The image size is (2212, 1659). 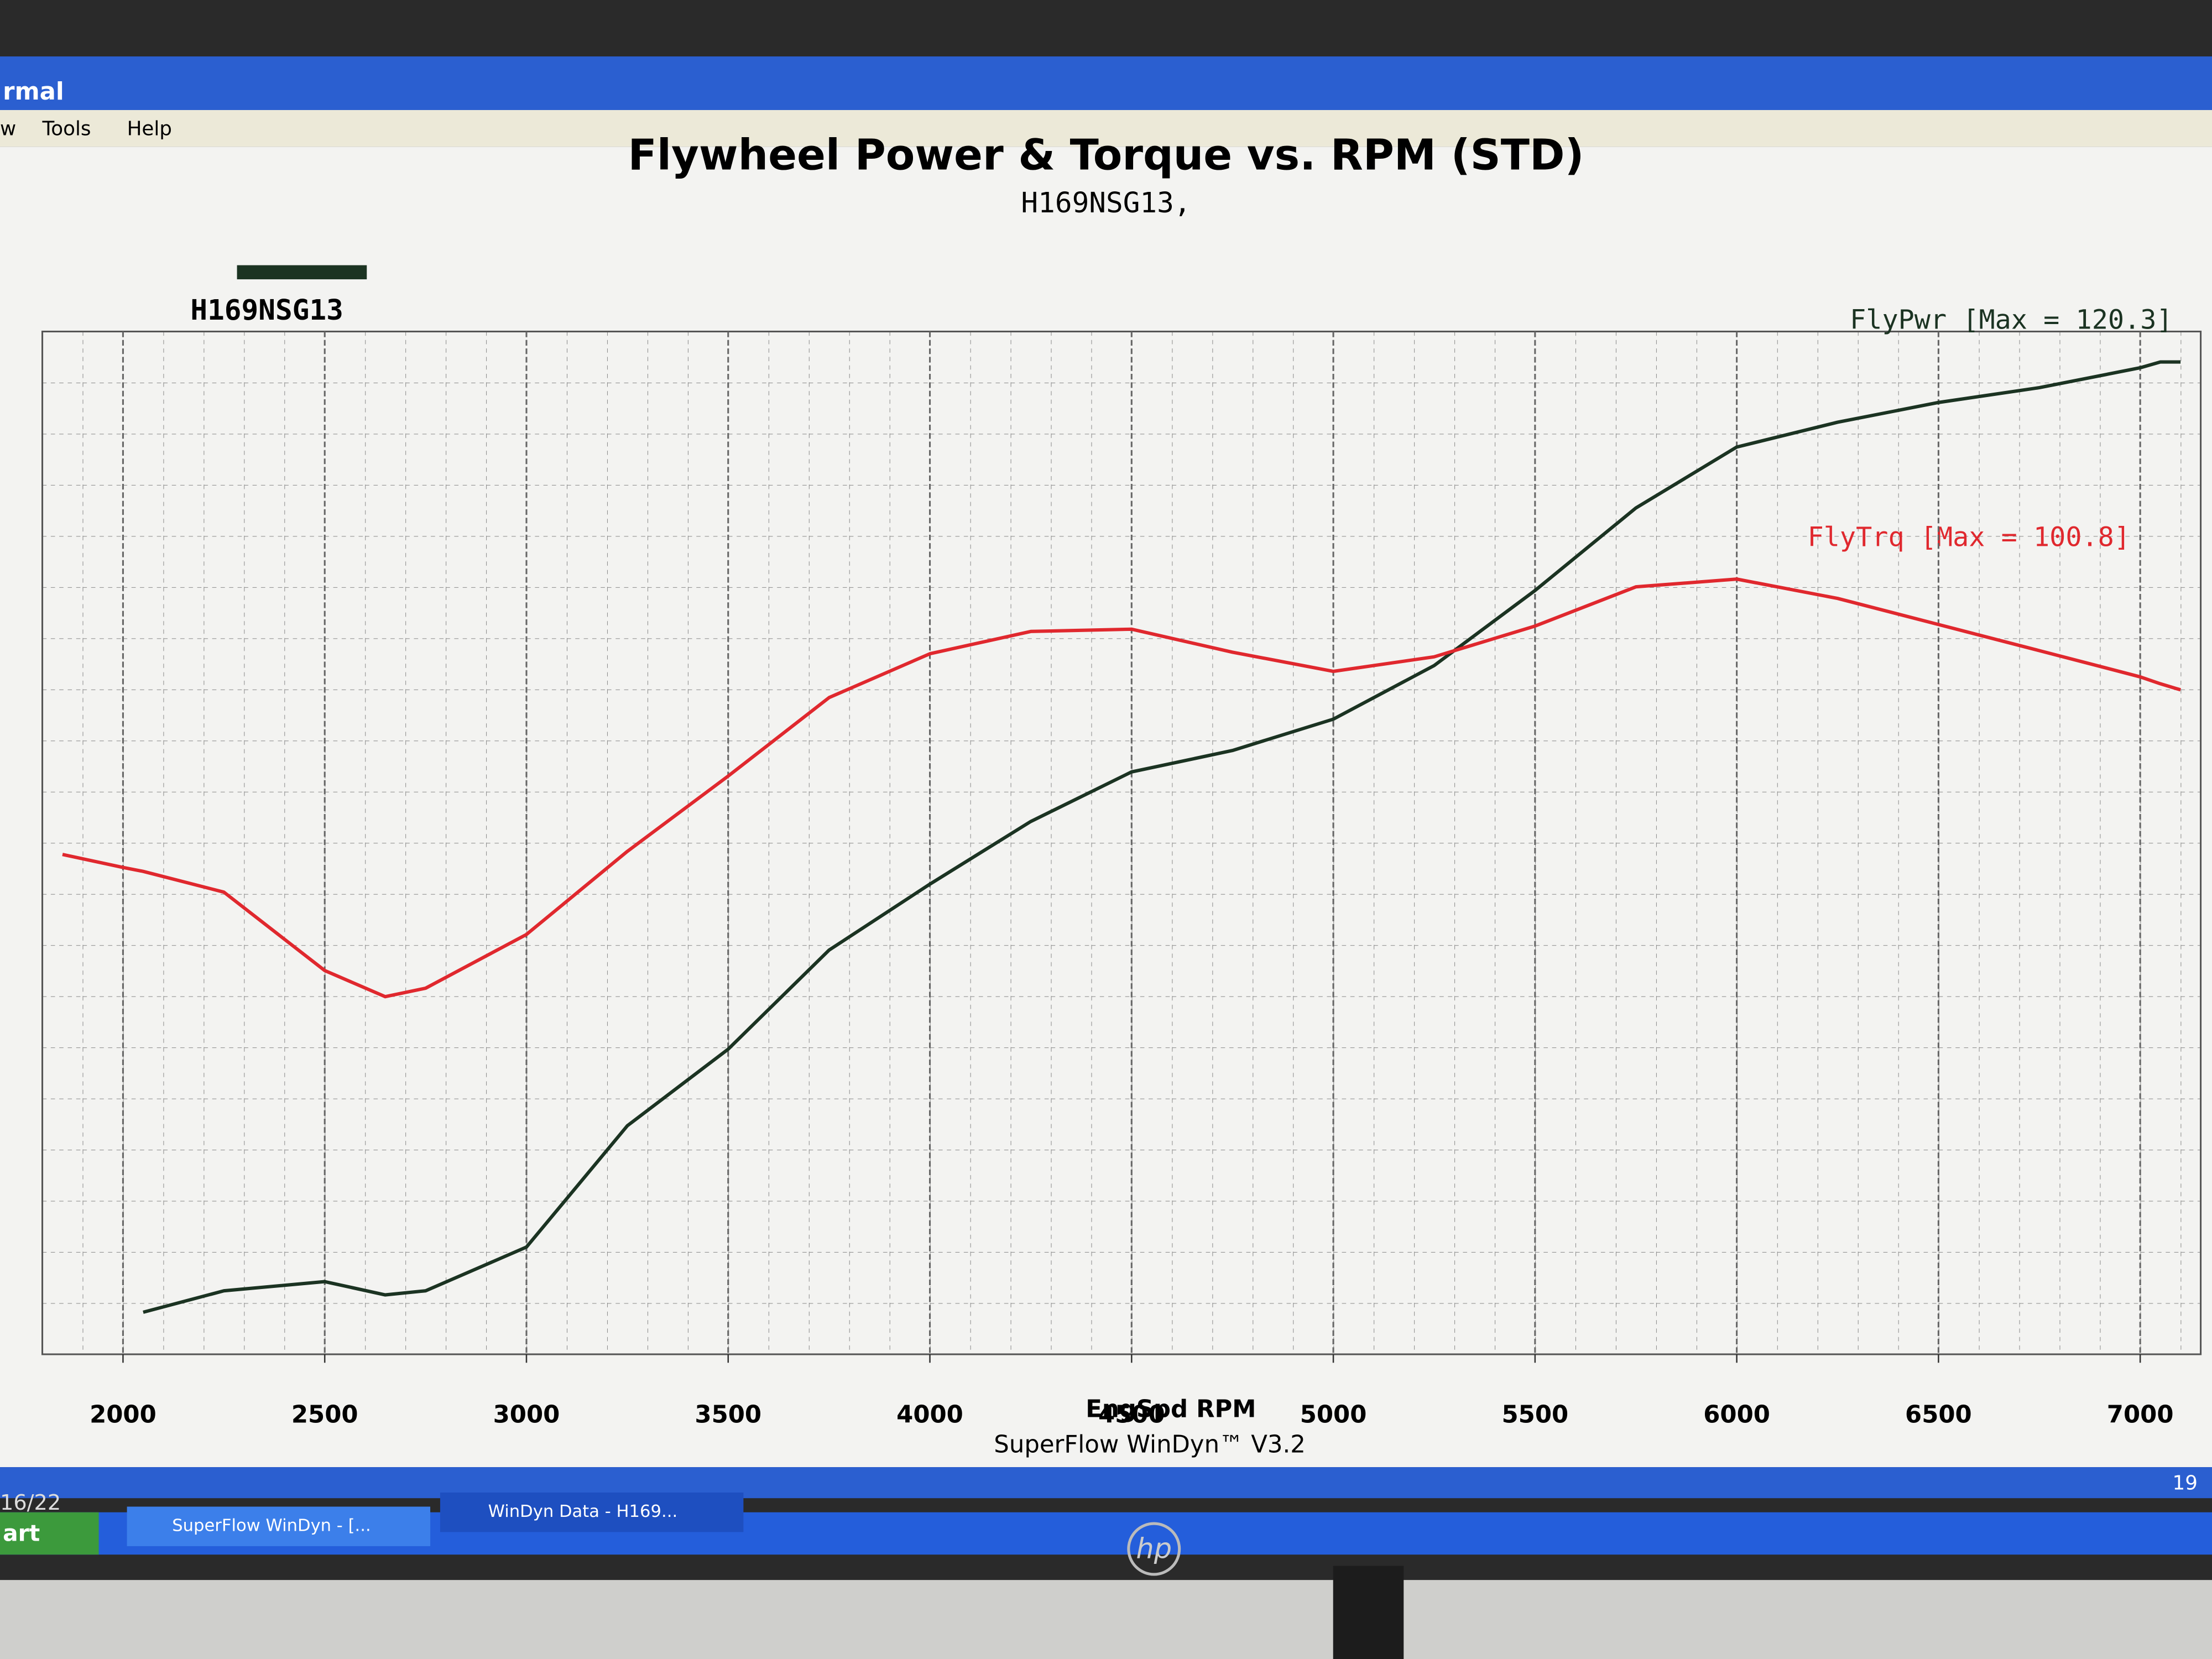 I want to click on logo-ring, so click(x=1154, y=1549).